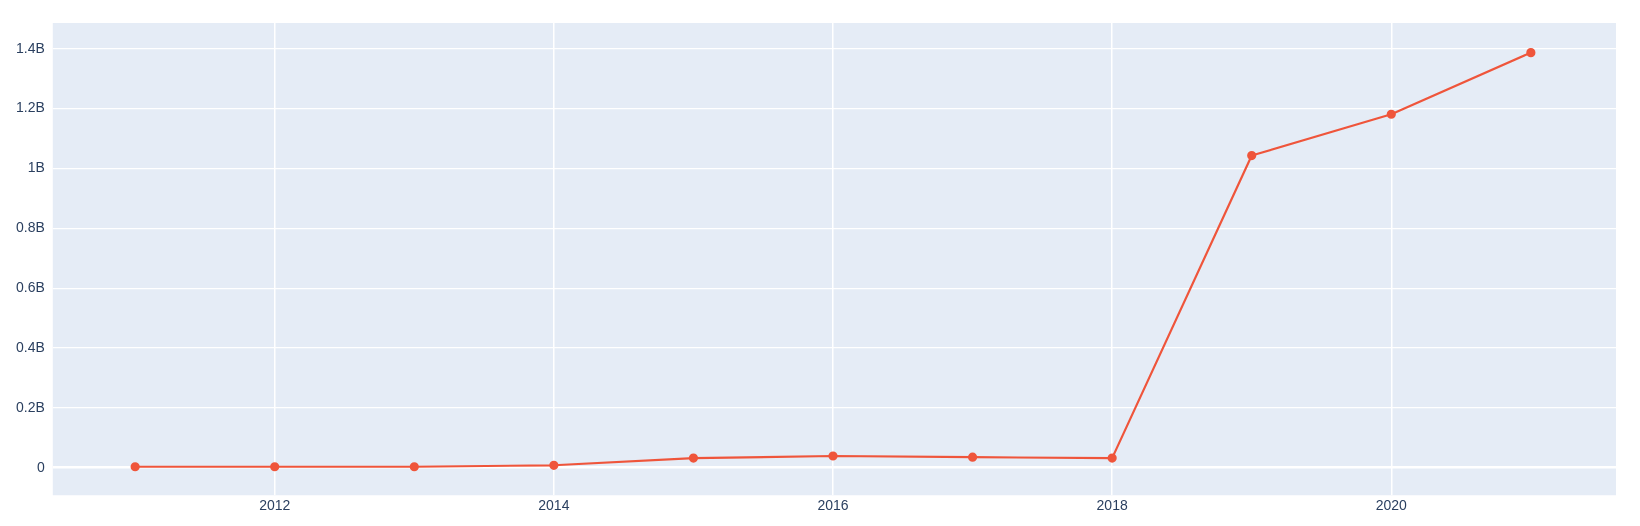  What do you see at coordinates (554, 505) in the screenshot?
I see `x-tick-label: 2014` at bounding box center [554, 505].